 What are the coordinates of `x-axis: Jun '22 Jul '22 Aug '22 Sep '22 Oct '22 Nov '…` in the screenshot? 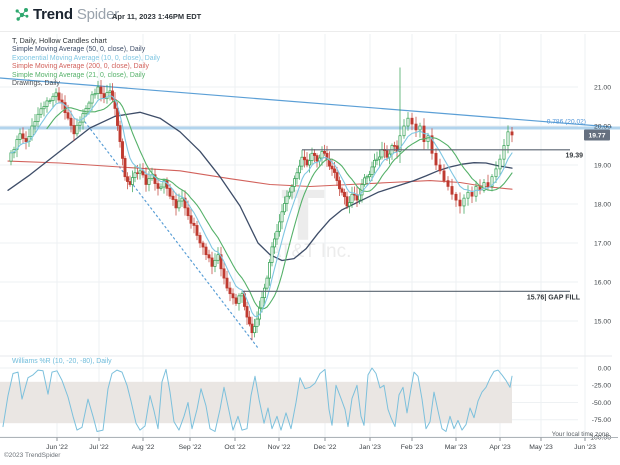 It's located at (309, 444).